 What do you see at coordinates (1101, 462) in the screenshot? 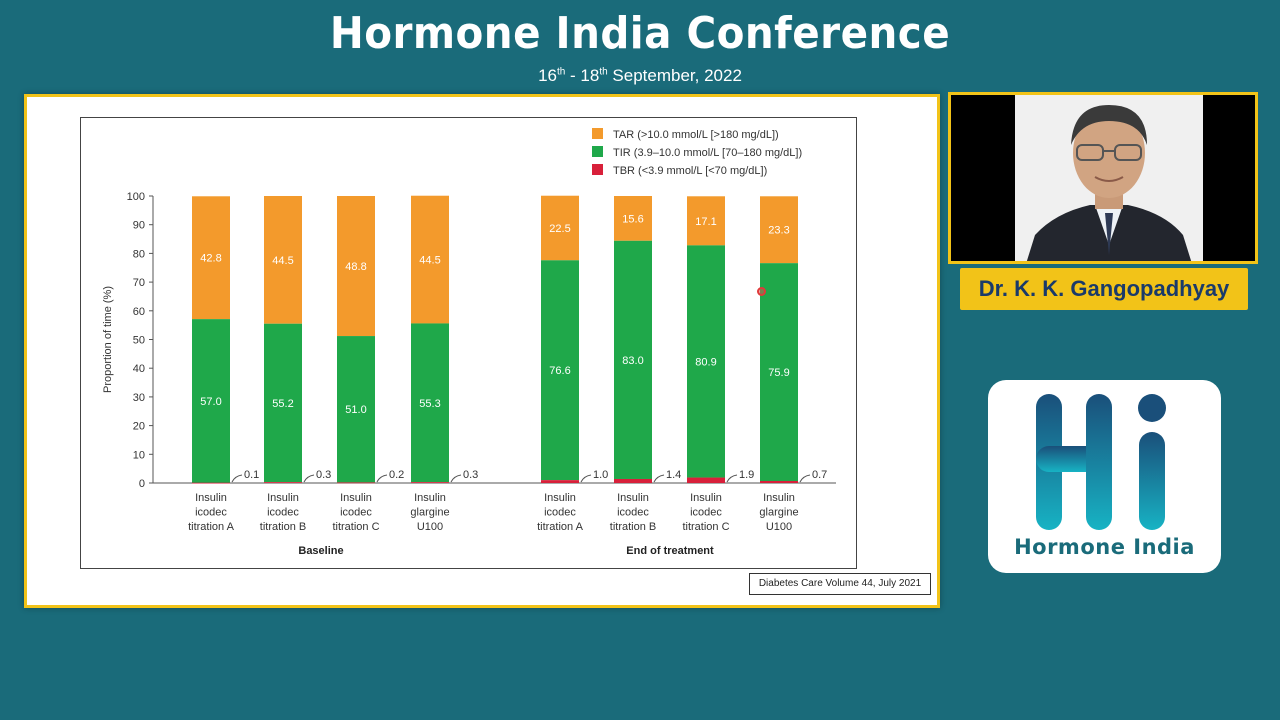
I see `logo-mark-icon` at bounding box center [1101, 462].